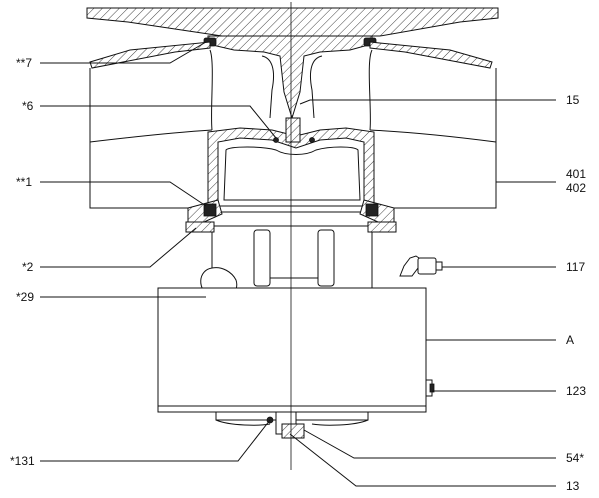  I want to click on label-seal-1: **1, so click(24, 182).